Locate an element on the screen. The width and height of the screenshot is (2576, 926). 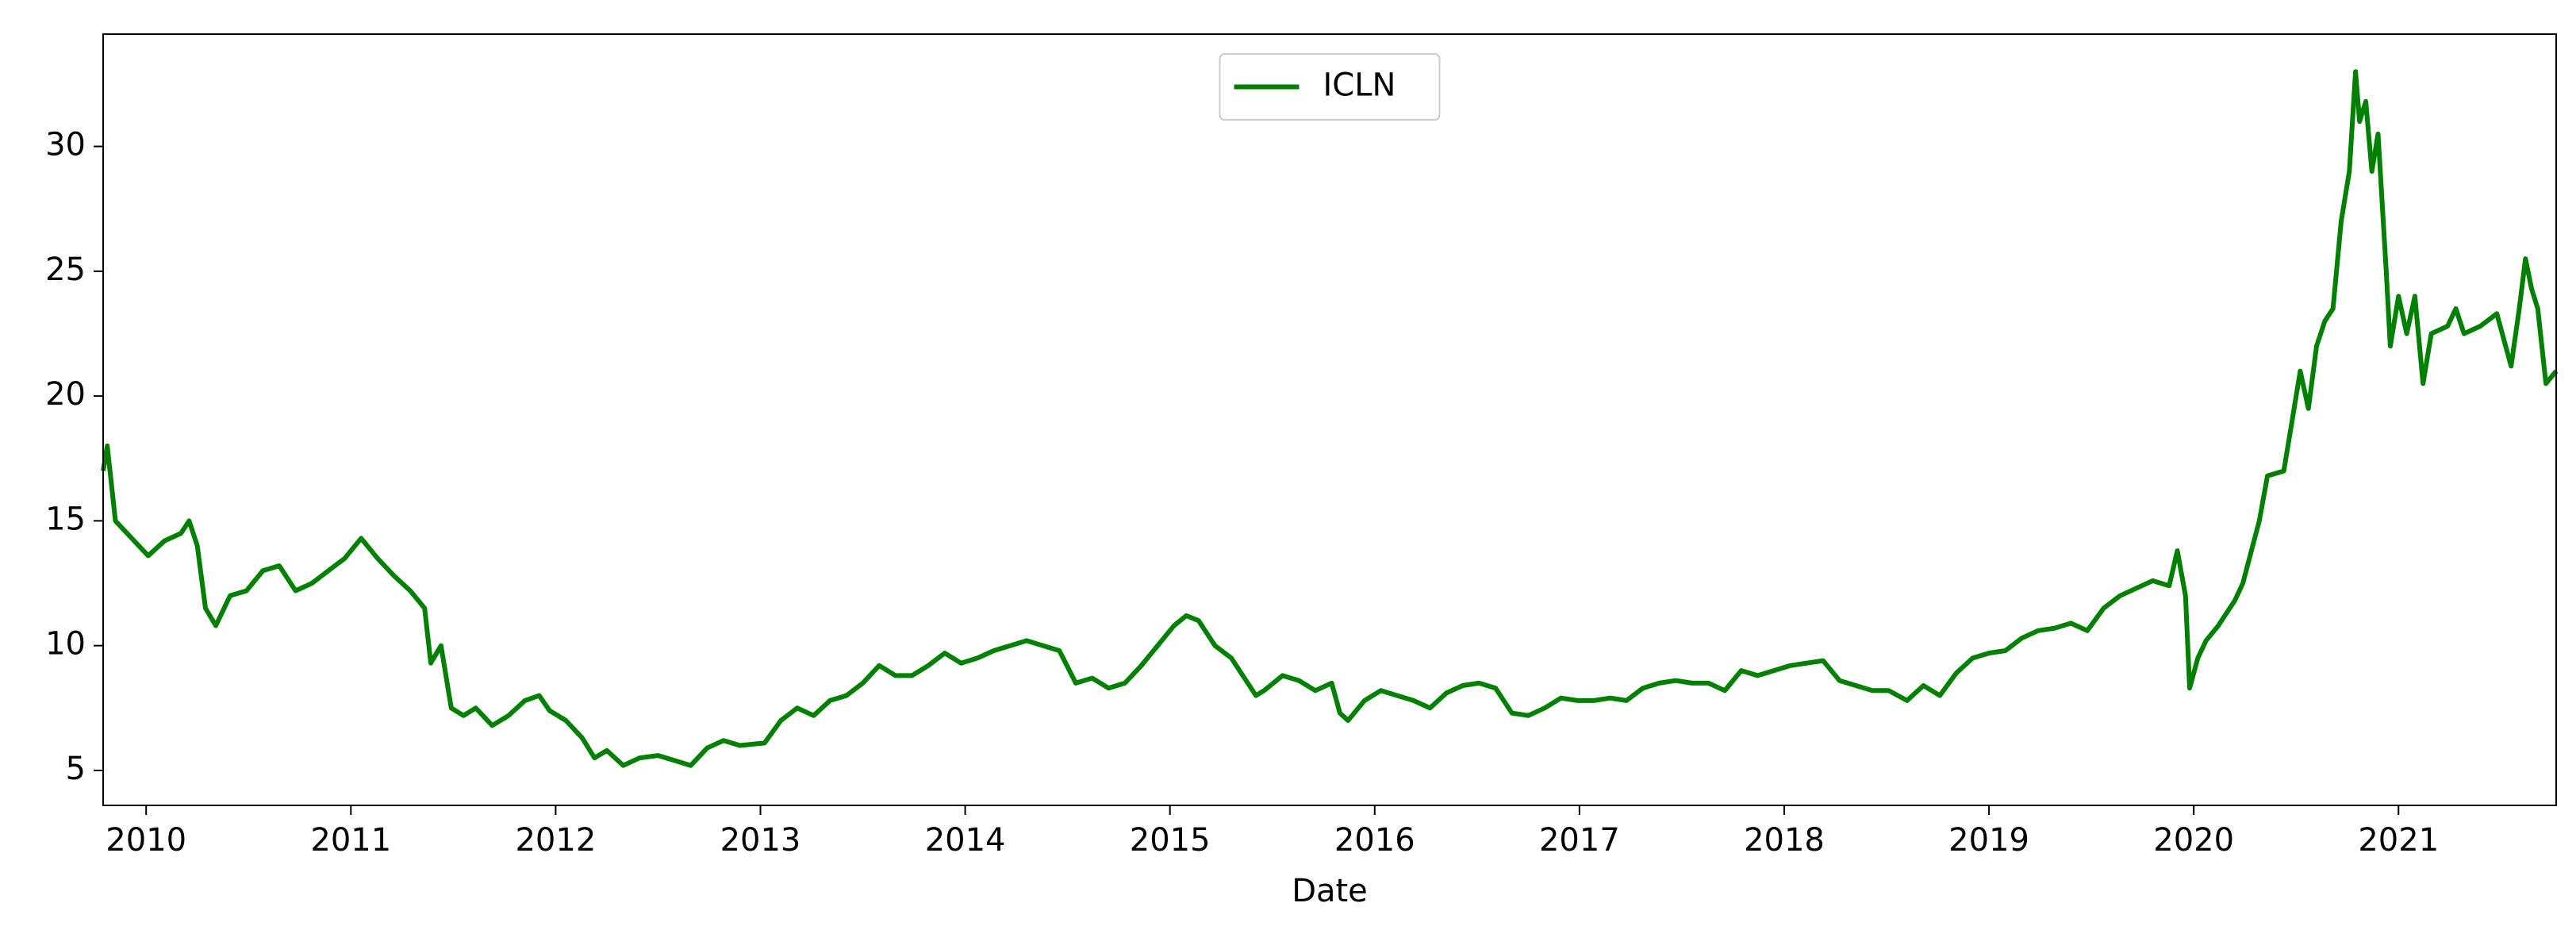
y-tick-label: 10 is located at coordinates (65, 644).